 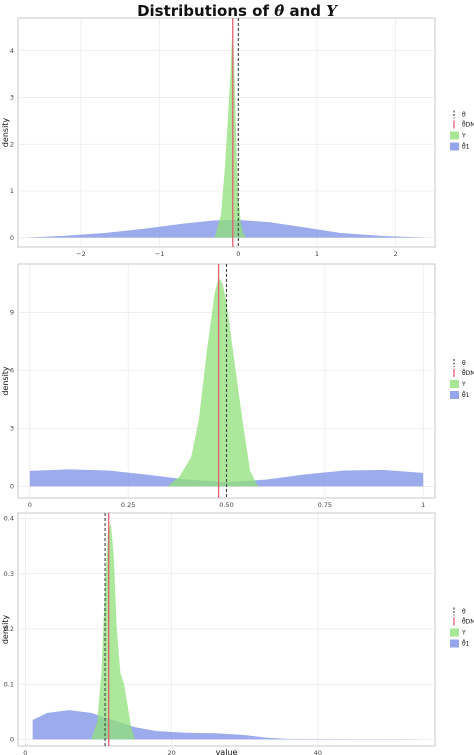 What do you see at coordinates (9, 519) in the screenshot?
I see `y-tick-label: 0.4` at bounding box center [9, 519].